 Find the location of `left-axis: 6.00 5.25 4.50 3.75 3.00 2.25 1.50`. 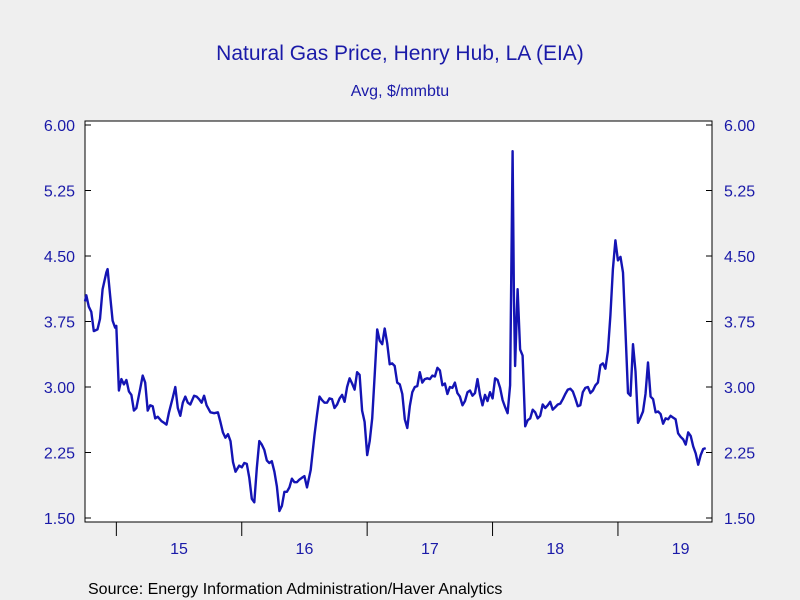

left-axis: 6.00 5.25 4.50 3.75 3.00 2.25 1.50 is located at coordinates (67, 323).